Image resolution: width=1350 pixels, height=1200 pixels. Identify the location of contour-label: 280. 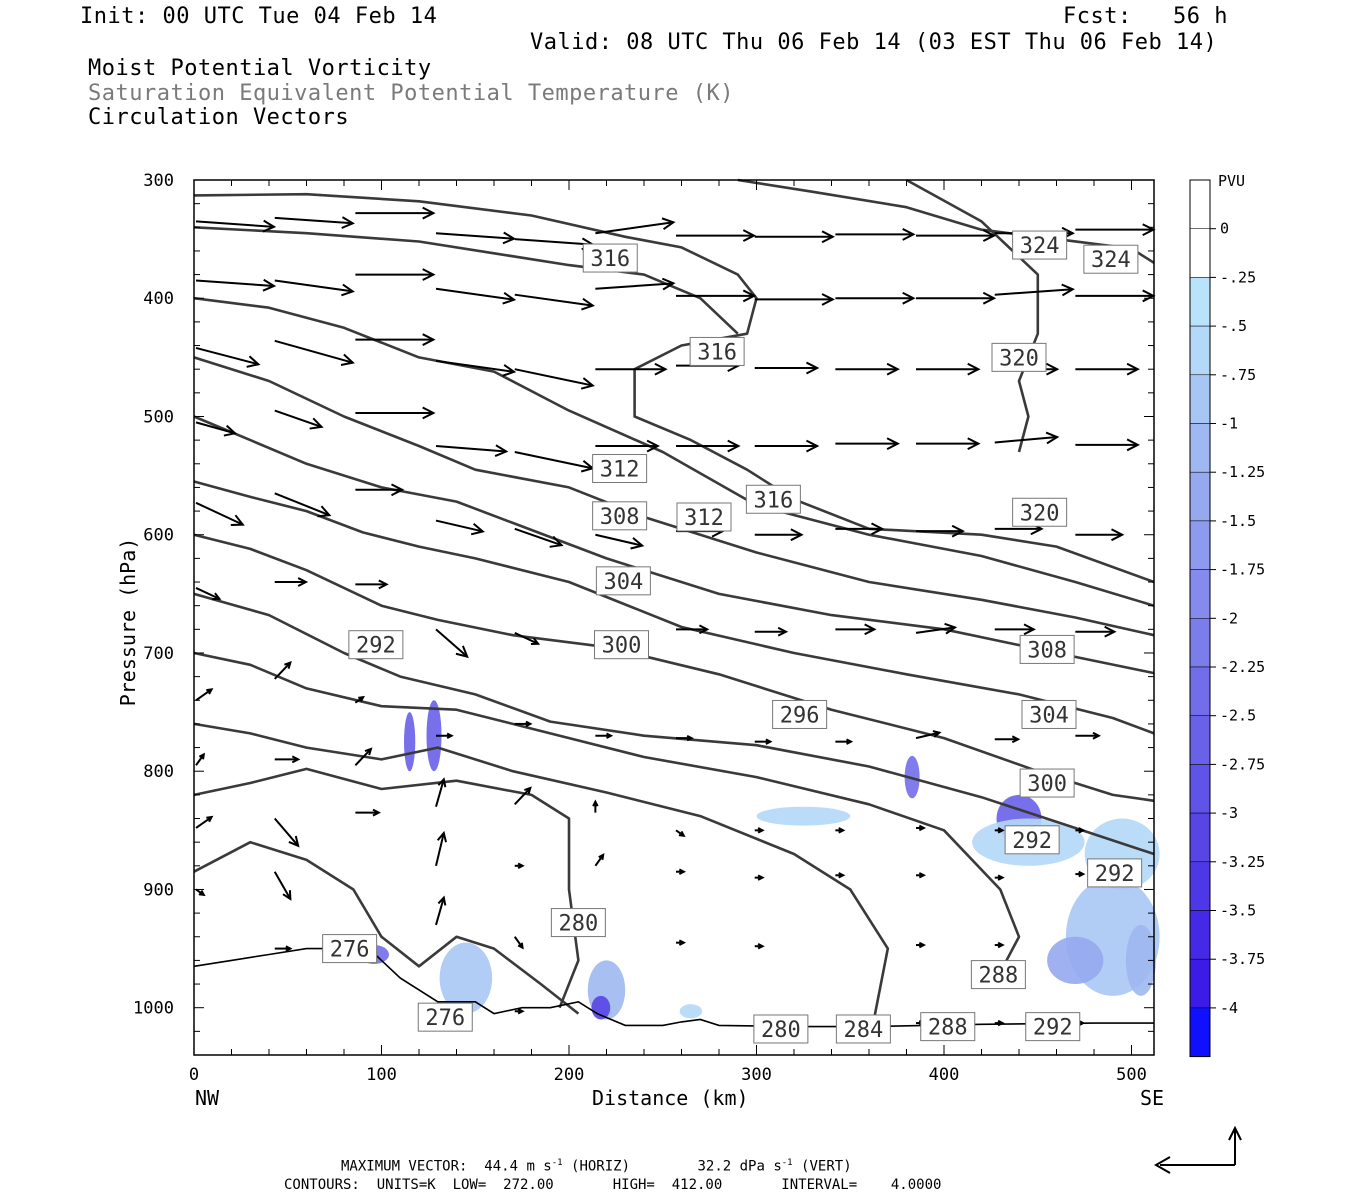
(578, 923).